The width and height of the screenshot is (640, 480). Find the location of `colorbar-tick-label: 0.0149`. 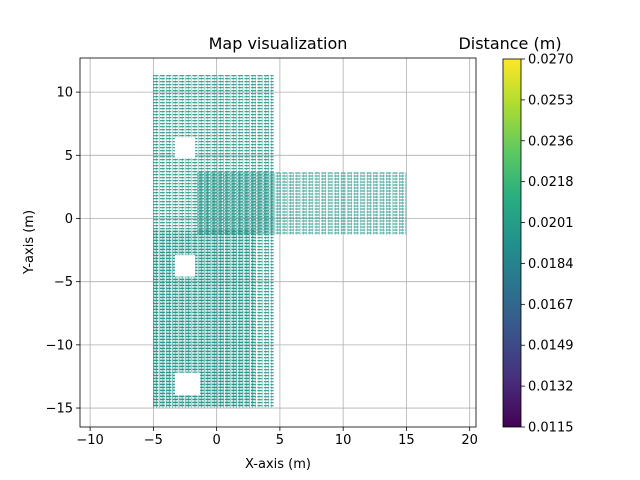

colorbar-tick-label: 0.0149 is located at coordinates (551, 346).